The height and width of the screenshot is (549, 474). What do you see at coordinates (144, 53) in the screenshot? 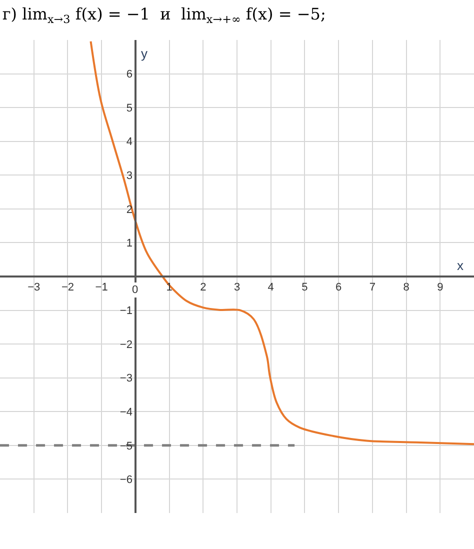
I see `y-axis-title: y` at bounding box center [144, 53].